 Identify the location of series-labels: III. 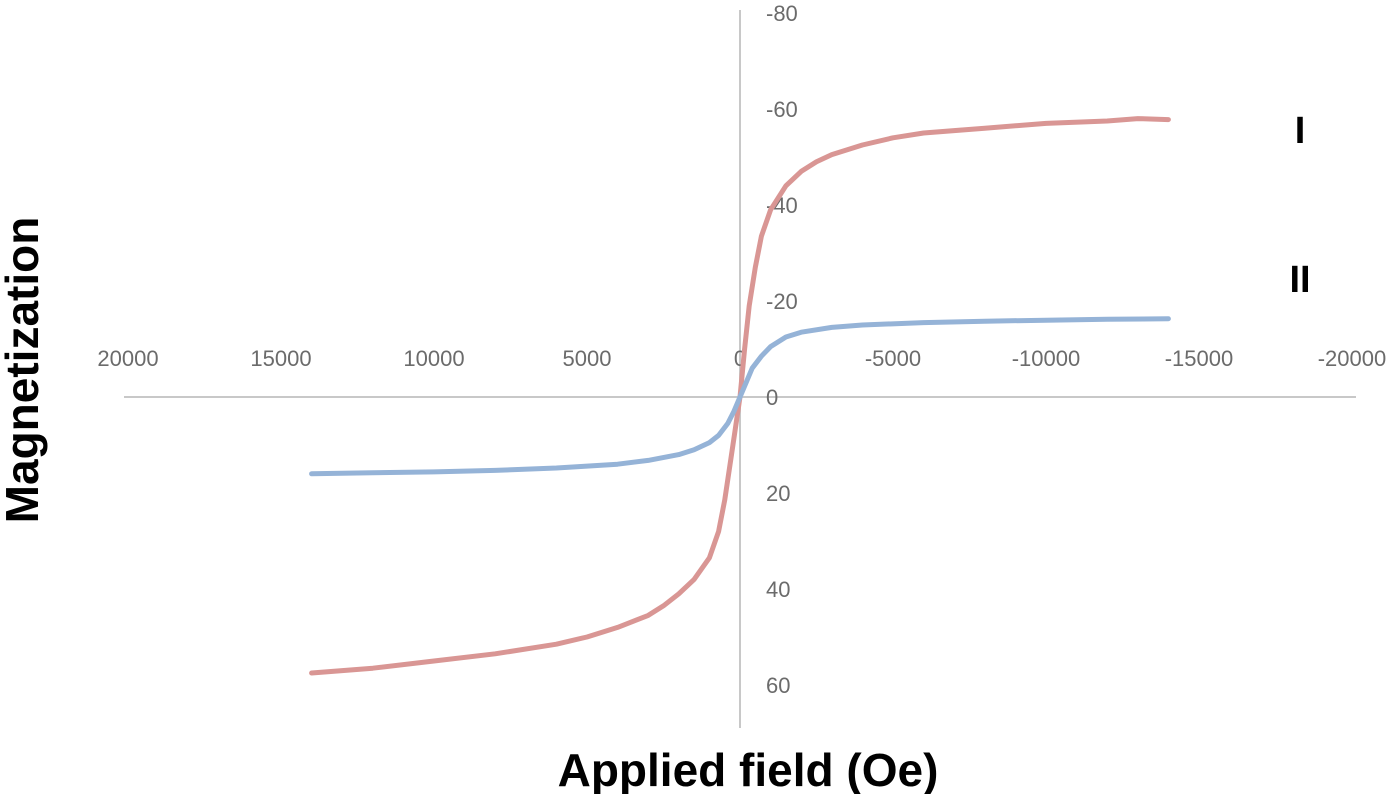
(1299, 205).